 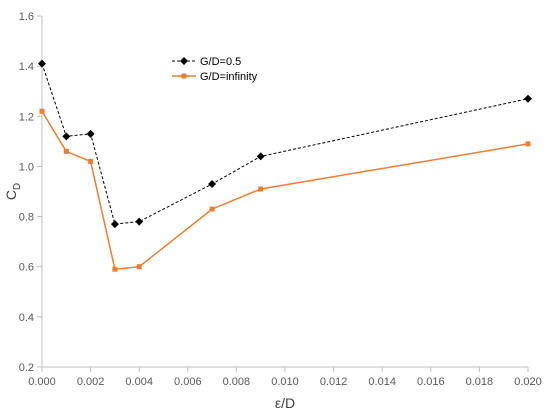 What do you see at coordinates (528, 382) in the screenshot?
I see `x-tick-label: 0.020` at bounding box center [528, 382].